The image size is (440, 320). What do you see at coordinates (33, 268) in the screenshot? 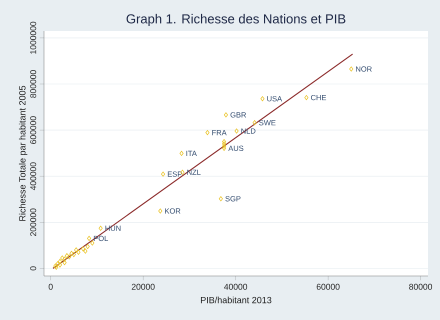
I see `y-tick-label: 0` at bounding box center [33, 268].